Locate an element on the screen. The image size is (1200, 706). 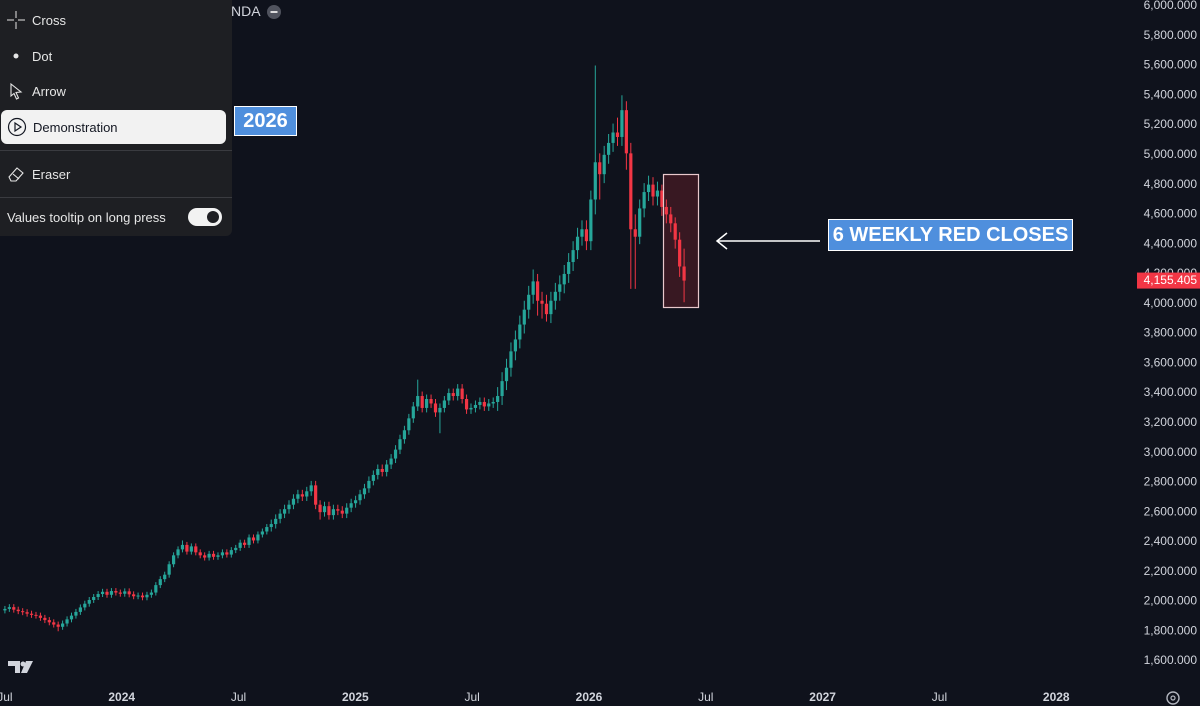
annotation-label: 6 WEEKLY RED CLOSES is located at coordinates (950, 235).